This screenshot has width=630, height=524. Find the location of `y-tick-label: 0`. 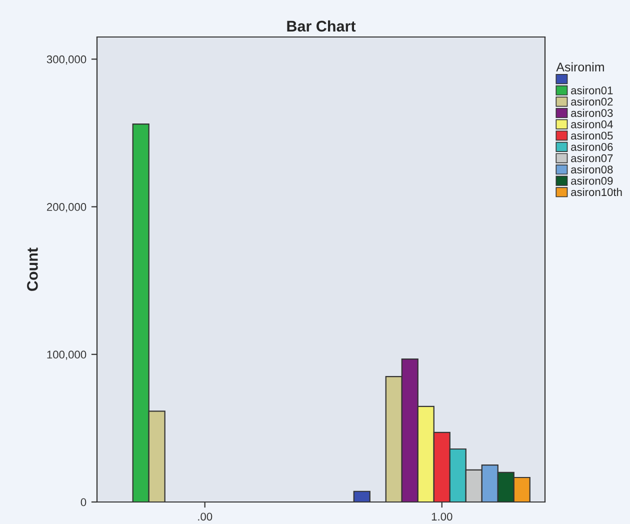

y-tick-label: 0 is located at coordinates (83, 502).